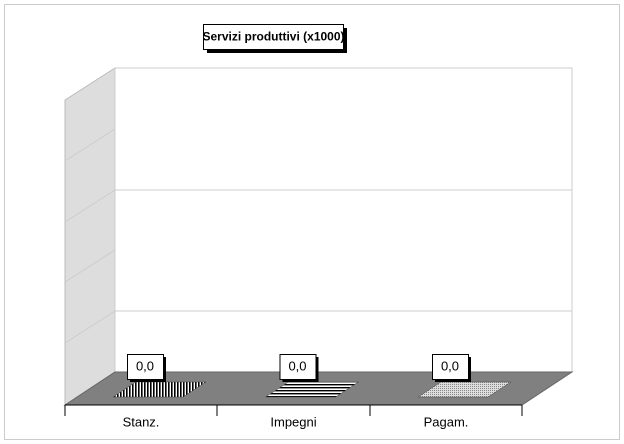  Describe the element at coordinates (293, 421) in the screenshot. I see `x-tick-label: Impegni` at that location.